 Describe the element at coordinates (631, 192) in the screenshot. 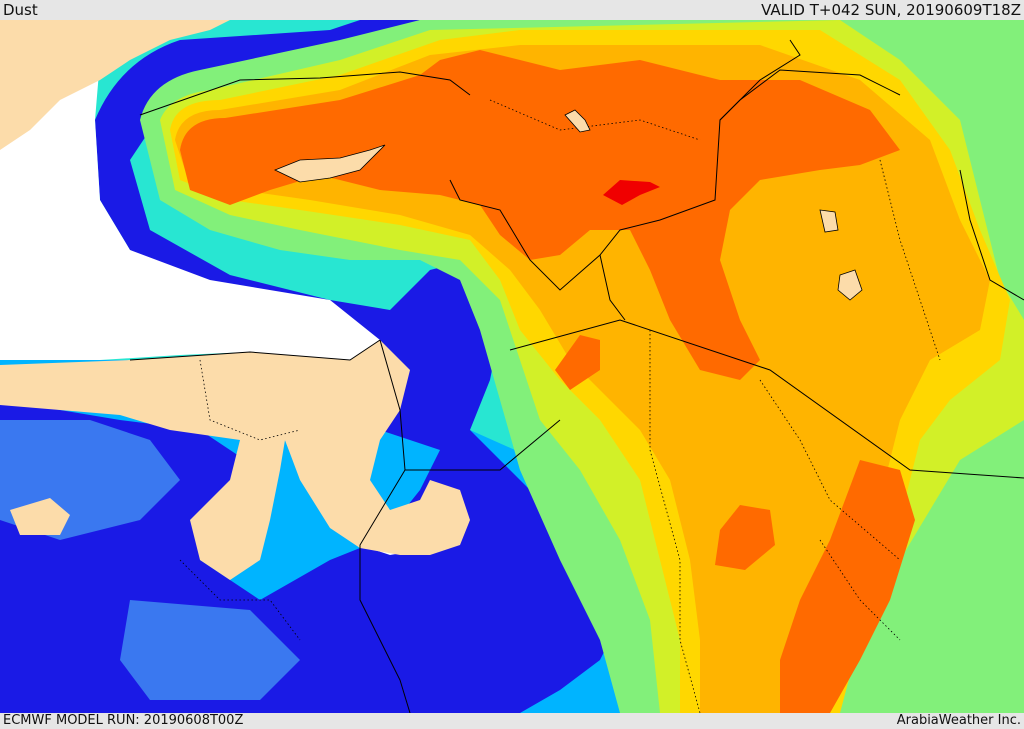

I see `dust-layer-red` at that location.